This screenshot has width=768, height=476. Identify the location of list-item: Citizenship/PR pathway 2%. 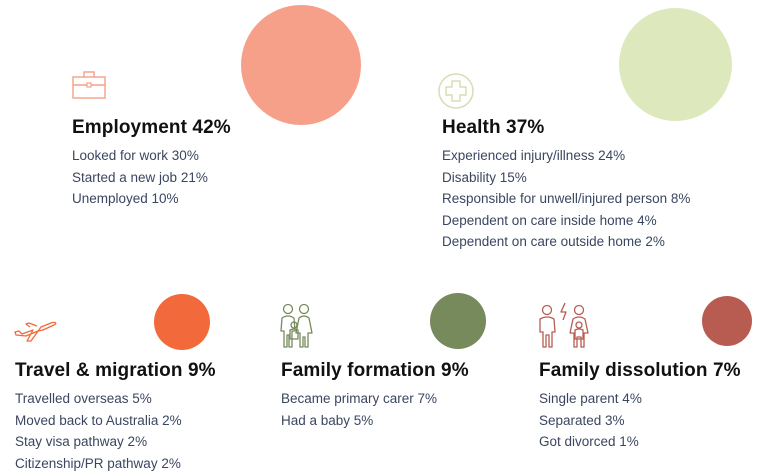
(98, 463).